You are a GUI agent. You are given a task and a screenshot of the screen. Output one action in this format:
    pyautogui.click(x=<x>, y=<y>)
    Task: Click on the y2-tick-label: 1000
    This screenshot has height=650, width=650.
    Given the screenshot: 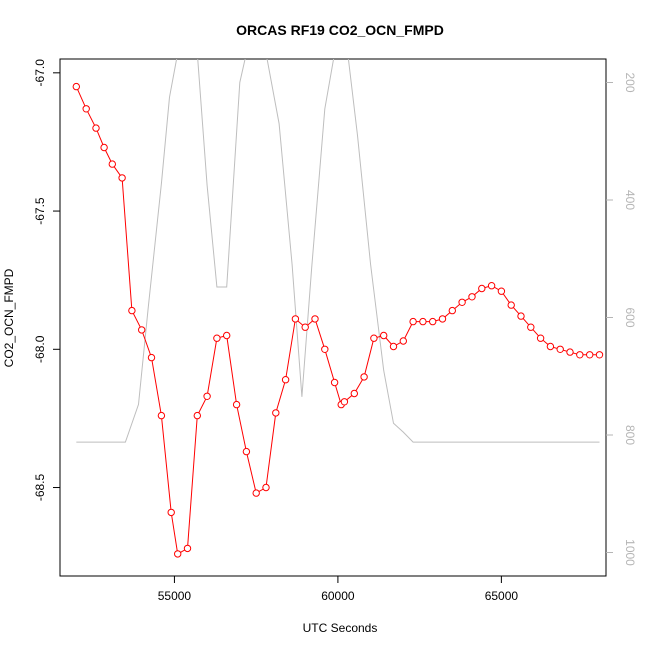 What is the action you would take?
    pyautogui.click(x=630, y=552)
    